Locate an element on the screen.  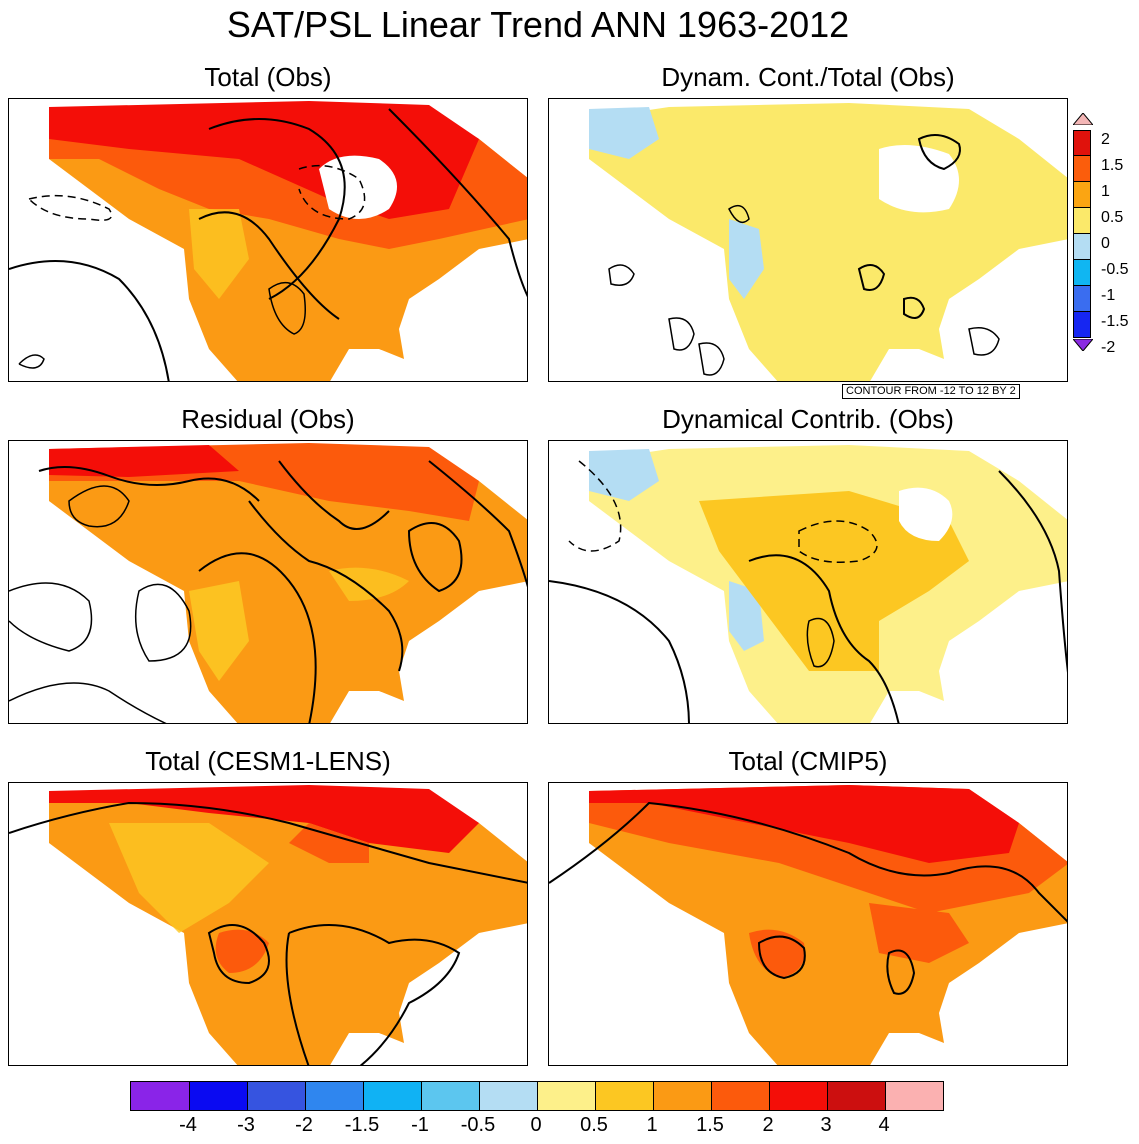
ratio-label: 2 is located at coordinates (1105, 139).